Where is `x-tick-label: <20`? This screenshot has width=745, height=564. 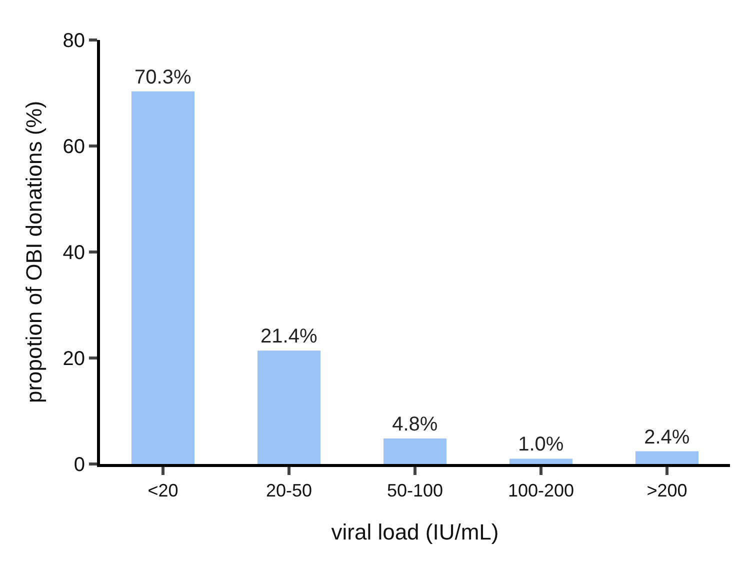
x-tick-label: <20 is located at coordinates (163, 490).